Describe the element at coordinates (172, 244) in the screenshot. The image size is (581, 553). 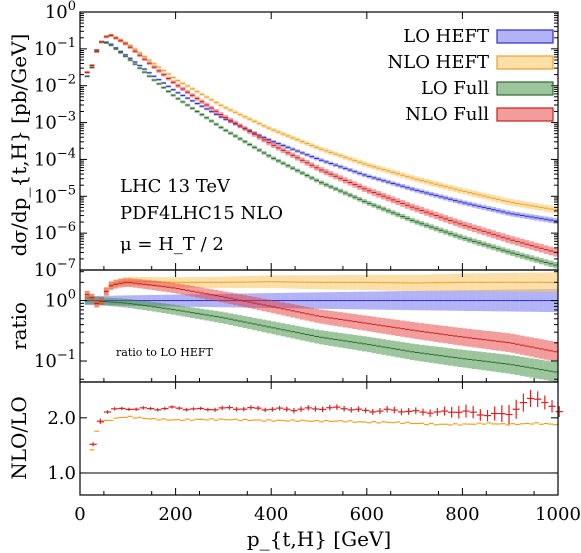
I see `annotation-line-3: μ = H_T / 2` at that location.